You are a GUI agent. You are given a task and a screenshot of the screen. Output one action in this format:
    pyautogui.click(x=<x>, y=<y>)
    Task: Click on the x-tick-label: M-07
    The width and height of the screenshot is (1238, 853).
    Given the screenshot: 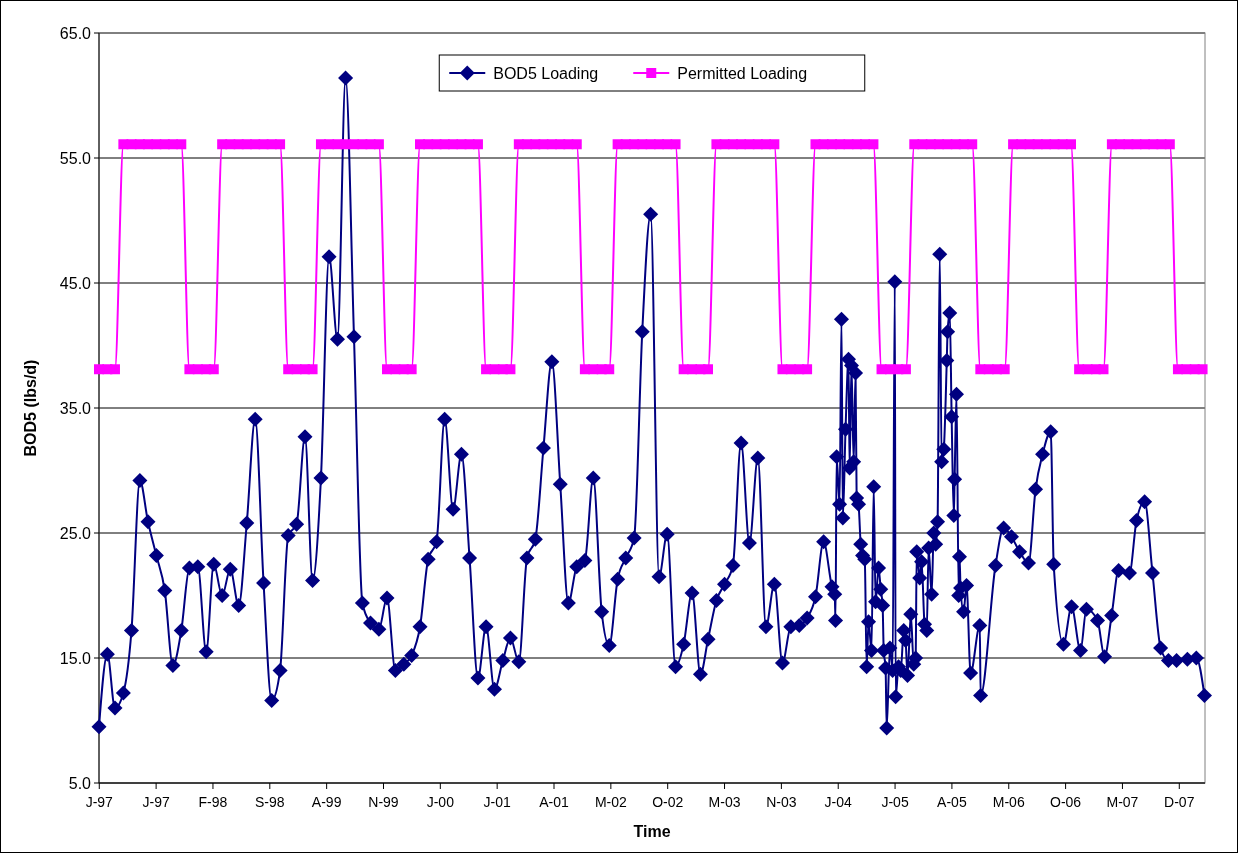 What is the action you would take?
    pyautogui.click(x=1122, y=802)
    